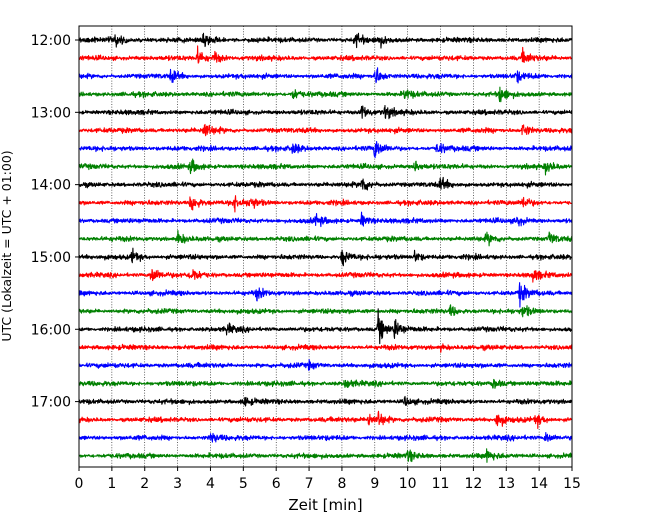 The width and height of the screenshot is (650, 524). I want to click on x-axis: 0 1 2 3 4 5 6 7 8 9 10 11 12 13 14 15, so click(328, 479).